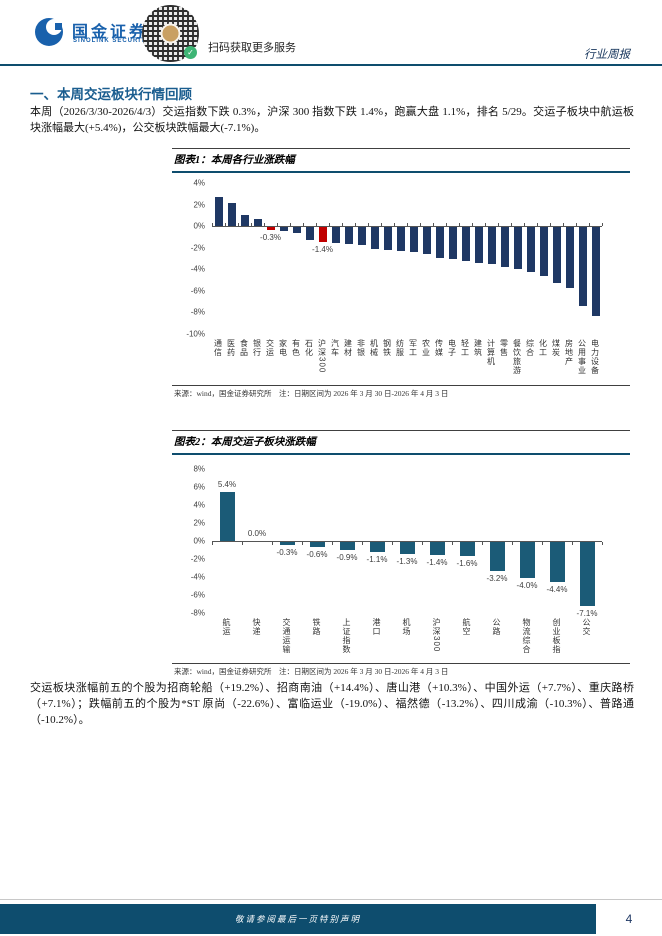 This screenshot has height=936, width=662. Describe the element at coordinates (283, 348) in the screenshot. I see `x-axis-category-label: 家电` at that location.